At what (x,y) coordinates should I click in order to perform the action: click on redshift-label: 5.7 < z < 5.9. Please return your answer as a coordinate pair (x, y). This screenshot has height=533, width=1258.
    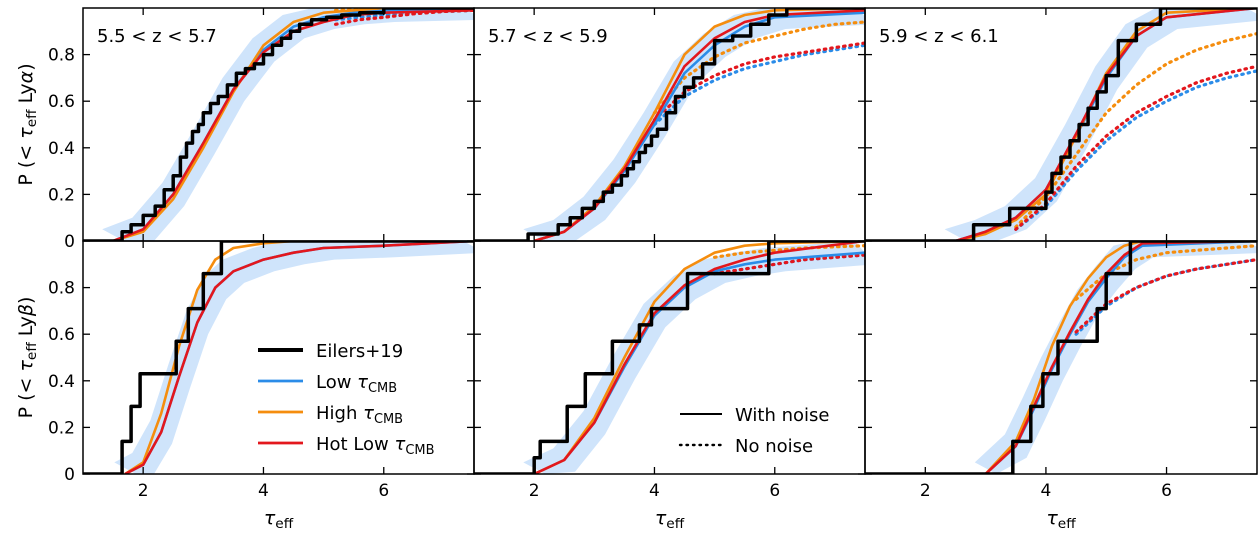
    Looking at the image, I should click on (548, 36).